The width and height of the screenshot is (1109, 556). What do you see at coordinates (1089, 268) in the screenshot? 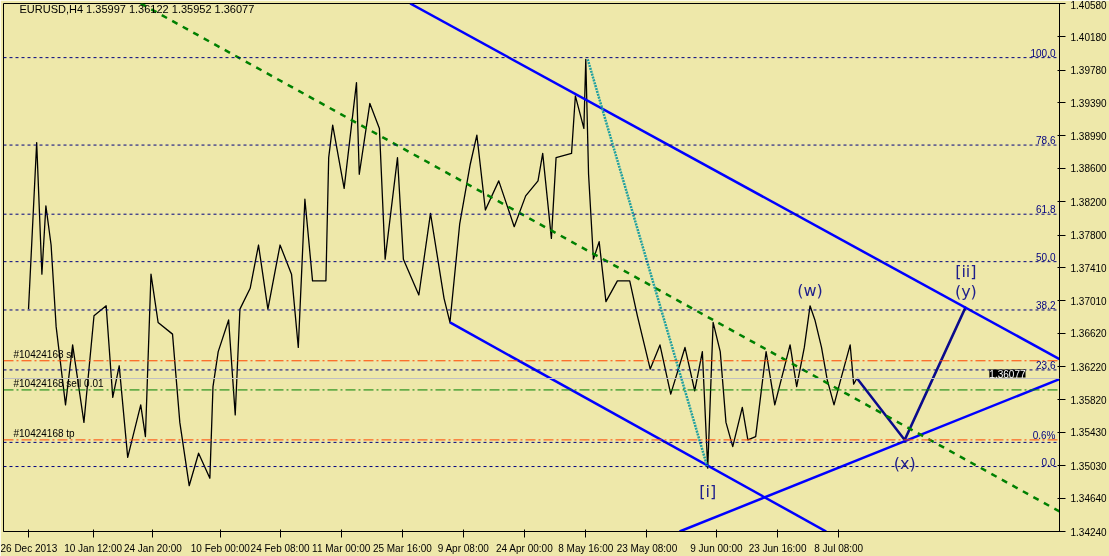
I see `y-tick-label: 1.37410` at bounding box center [1089, 268].